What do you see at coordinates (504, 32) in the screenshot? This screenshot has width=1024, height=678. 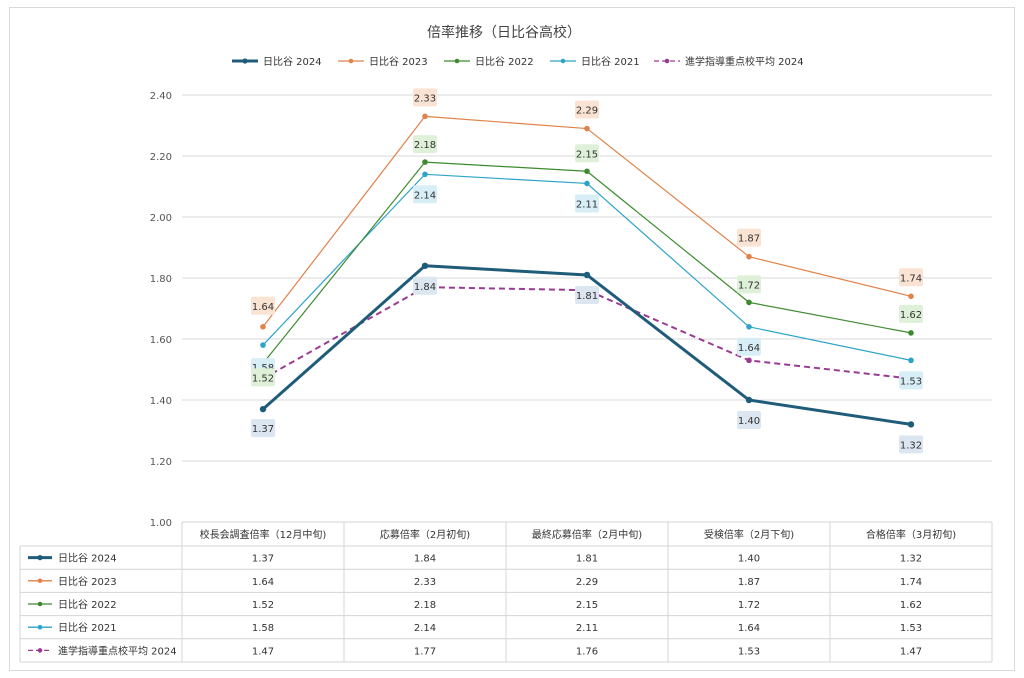 I see `chart-title: 倍率推移（日比谷高校）` at bounding box center [504, 32].